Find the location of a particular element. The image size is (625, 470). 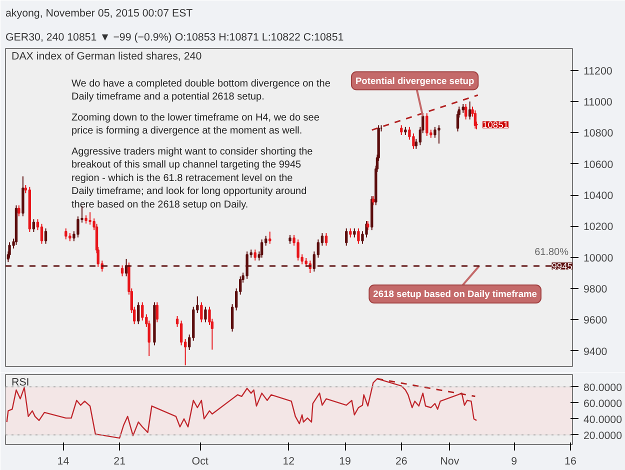

y-tick-label: 9800 is located at coordinates (596, 290).